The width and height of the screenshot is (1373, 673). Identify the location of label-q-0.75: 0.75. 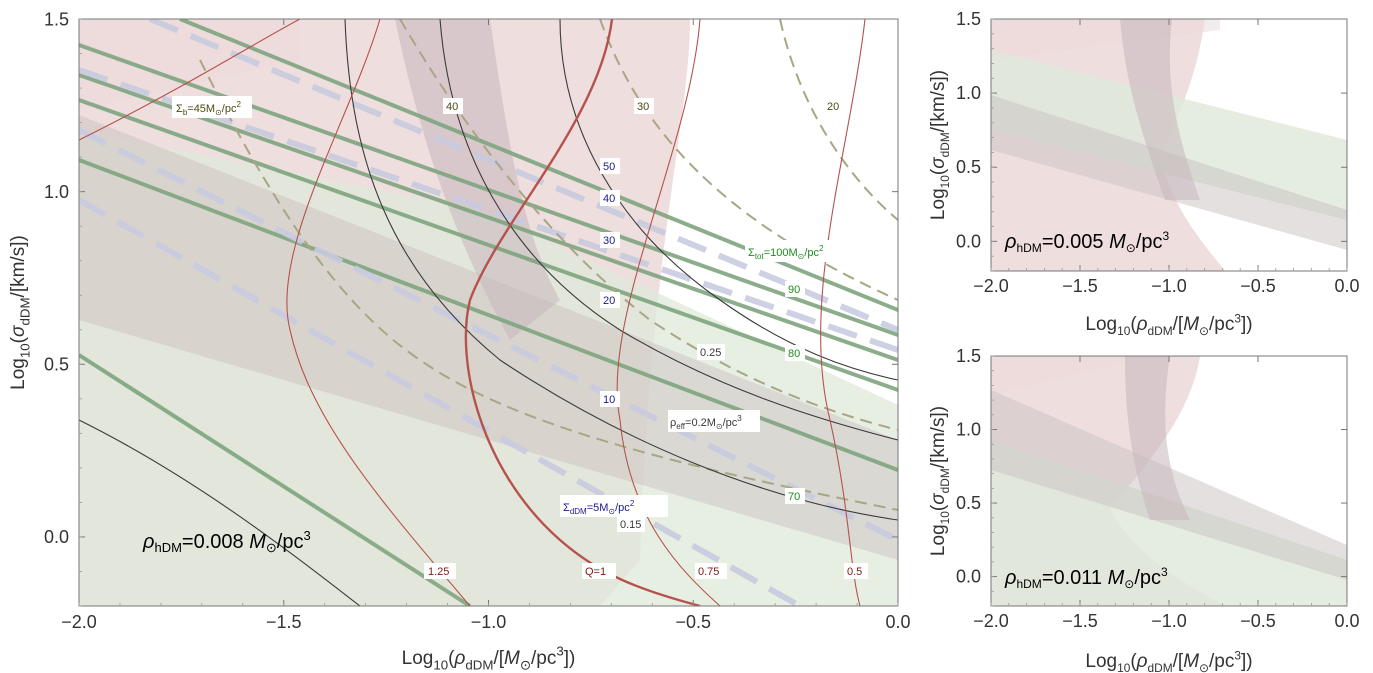
(708, 572).